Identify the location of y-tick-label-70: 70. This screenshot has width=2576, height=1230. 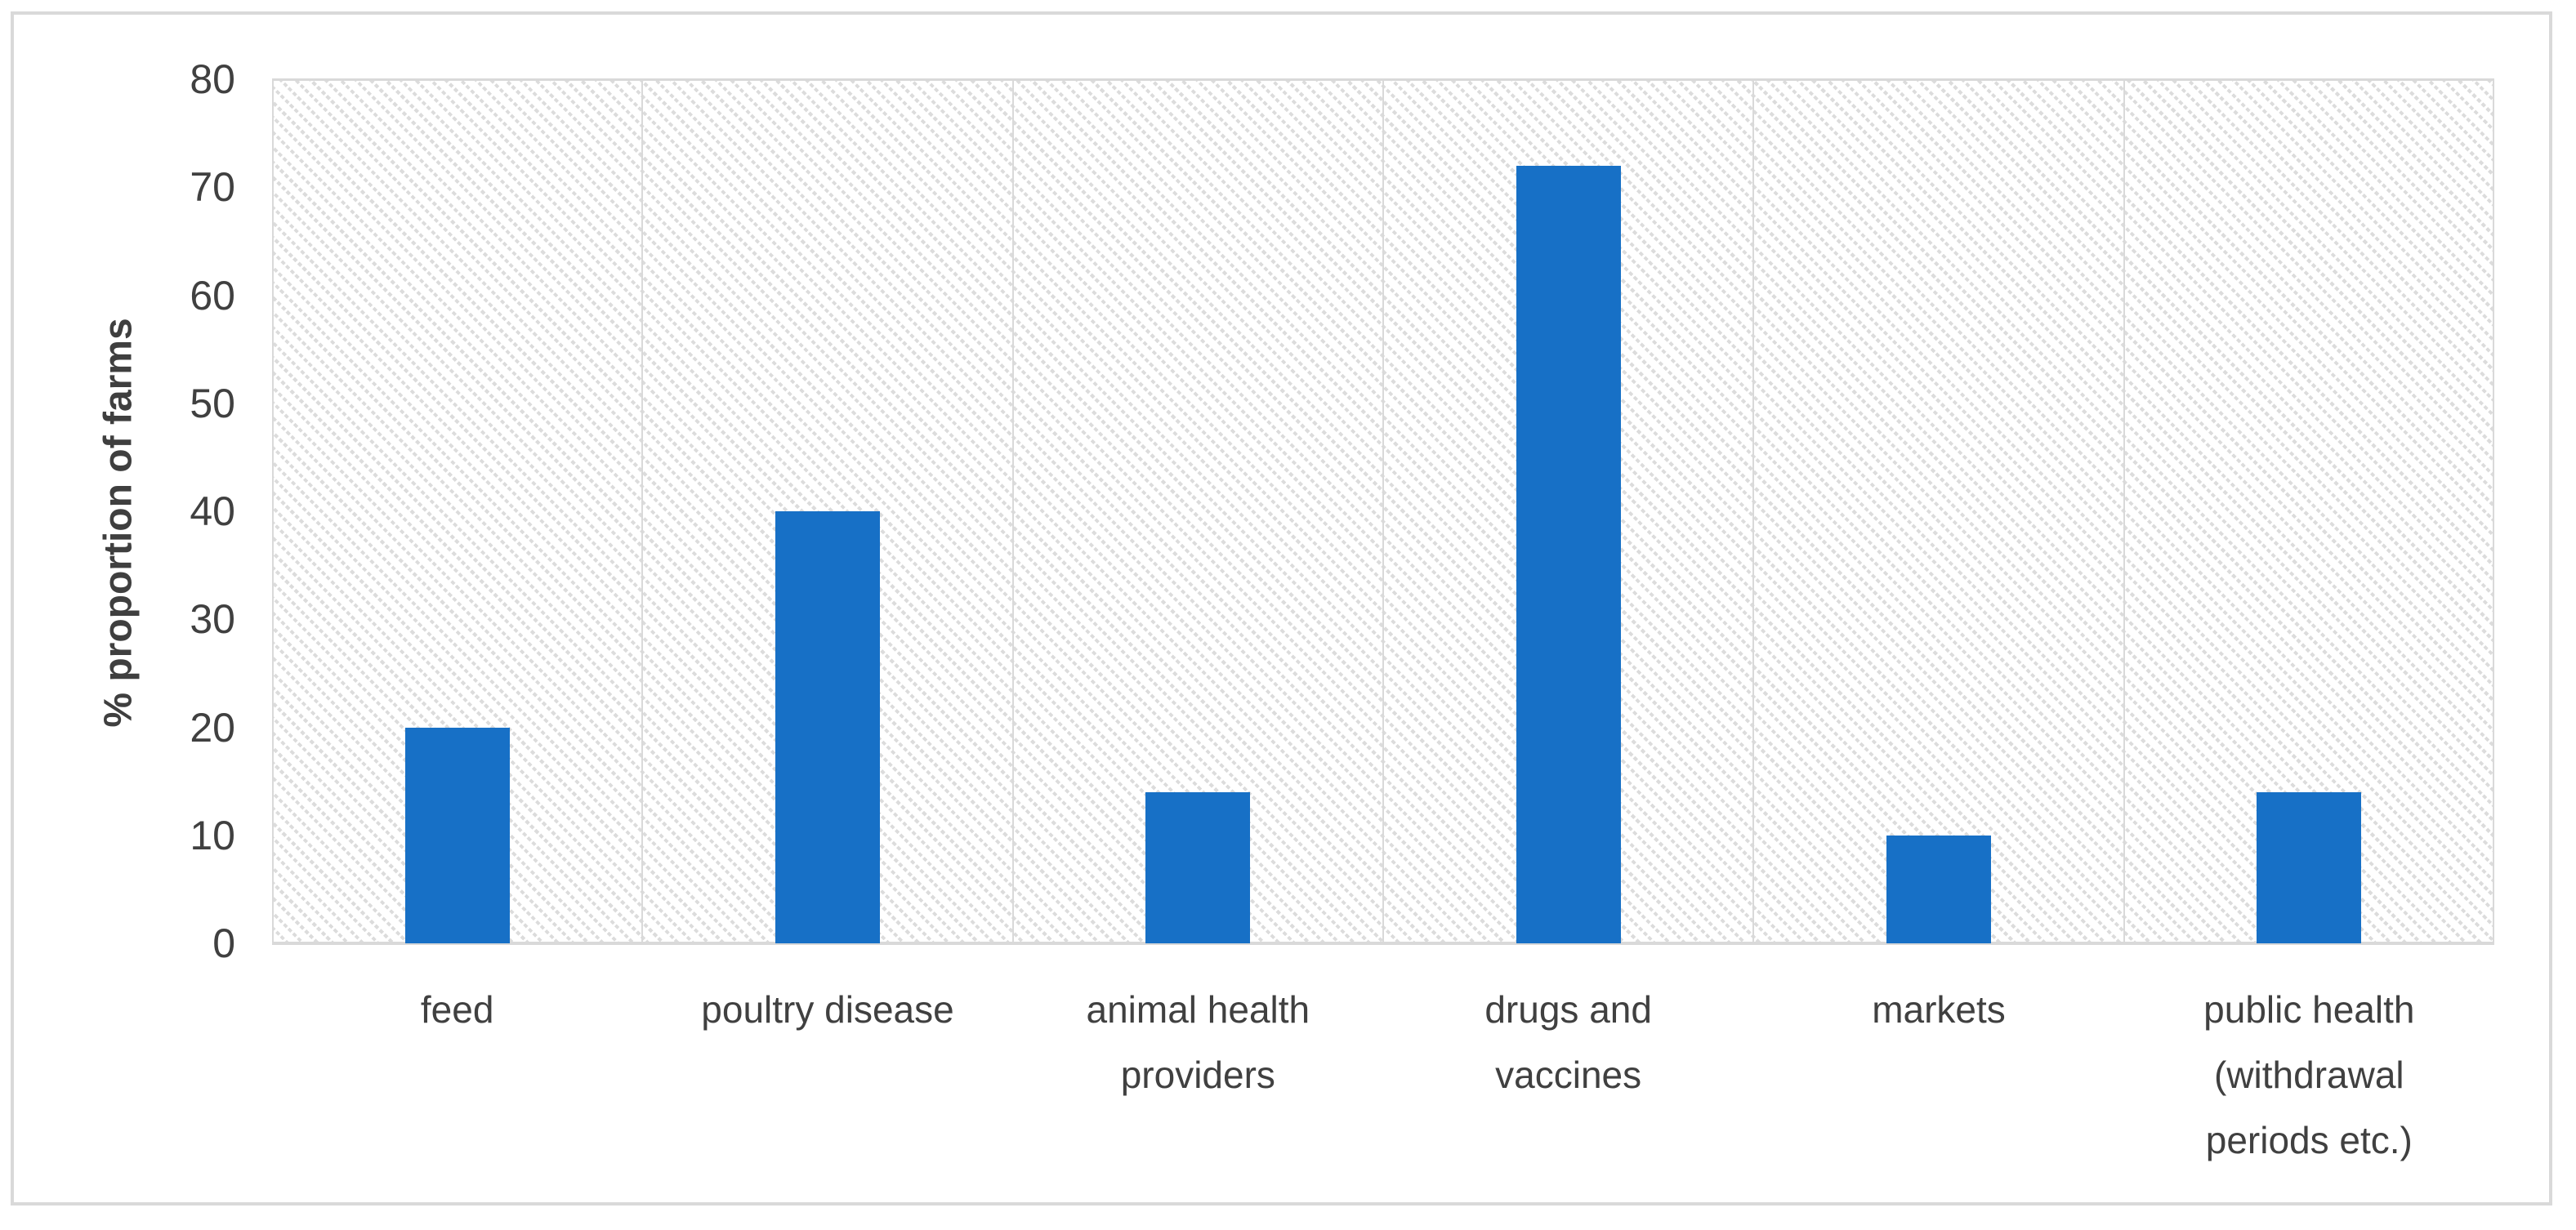
(213, 187).